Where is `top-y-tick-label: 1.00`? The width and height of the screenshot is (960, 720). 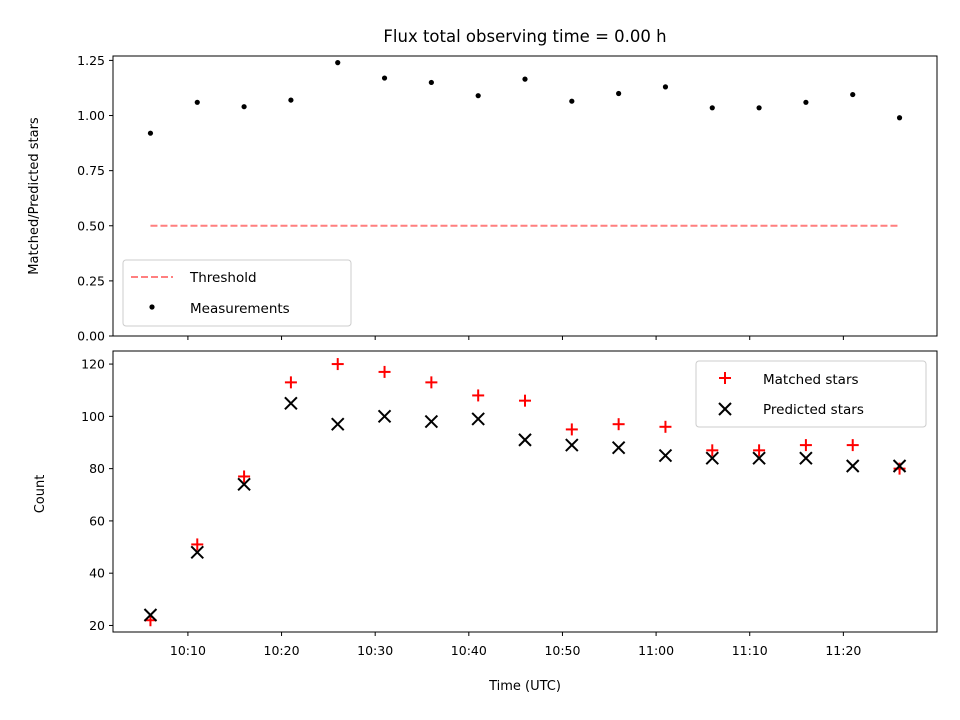
top-y-tick-label: 1.00 is located at coordinates (91, 115).